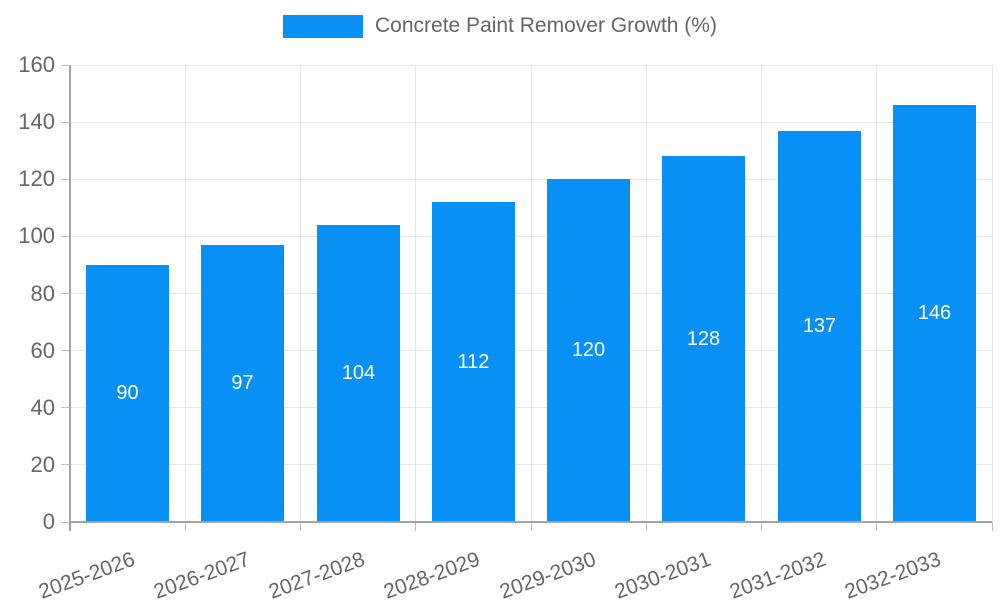  I want to click on bar-2032-2033: 146, so click(934, 312).